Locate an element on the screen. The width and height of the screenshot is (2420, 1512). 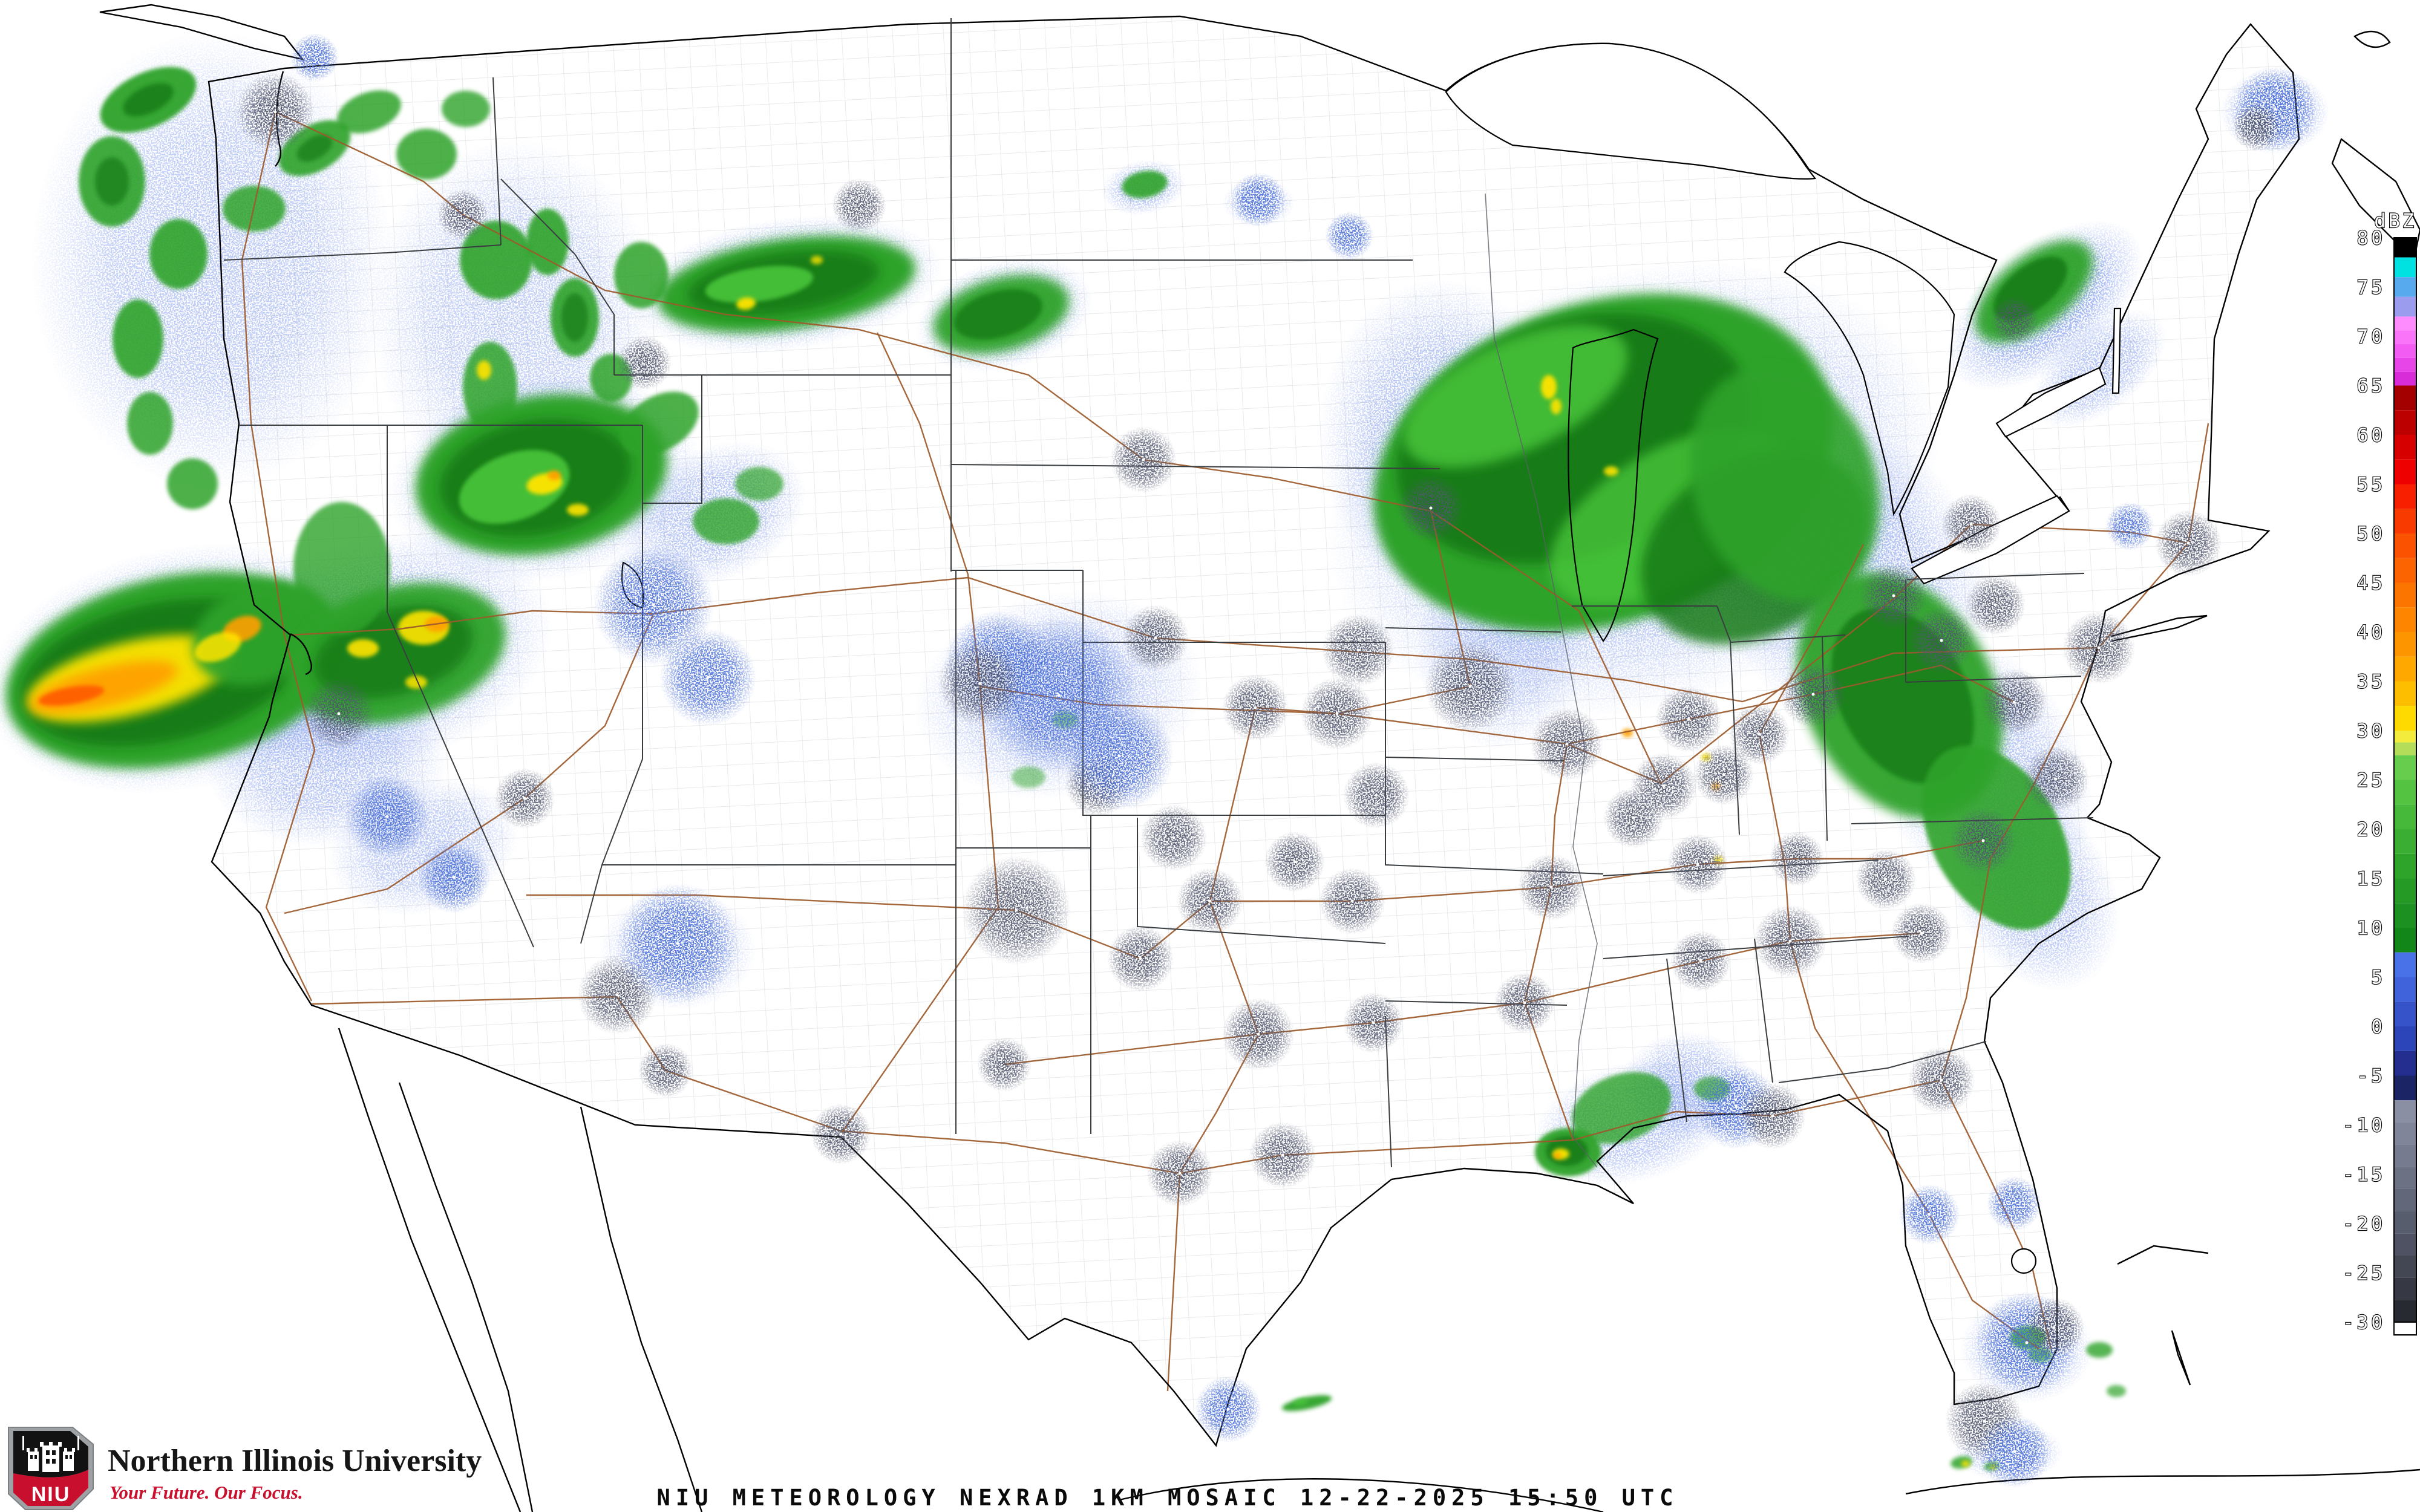
dbz-tick-label: 20 is located at coordinates (2371, 830).